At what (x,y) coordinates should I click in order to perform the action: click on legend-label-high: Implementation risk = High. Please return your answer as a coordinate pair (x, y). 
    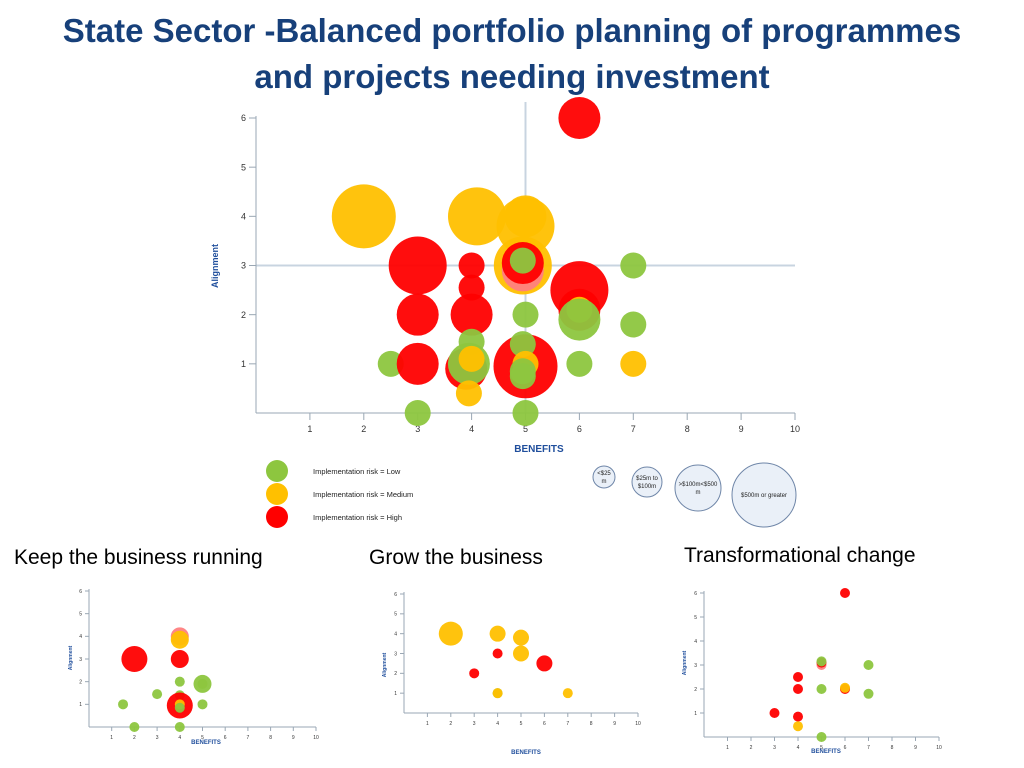
    Looking at the image, I should click on (357, 517).